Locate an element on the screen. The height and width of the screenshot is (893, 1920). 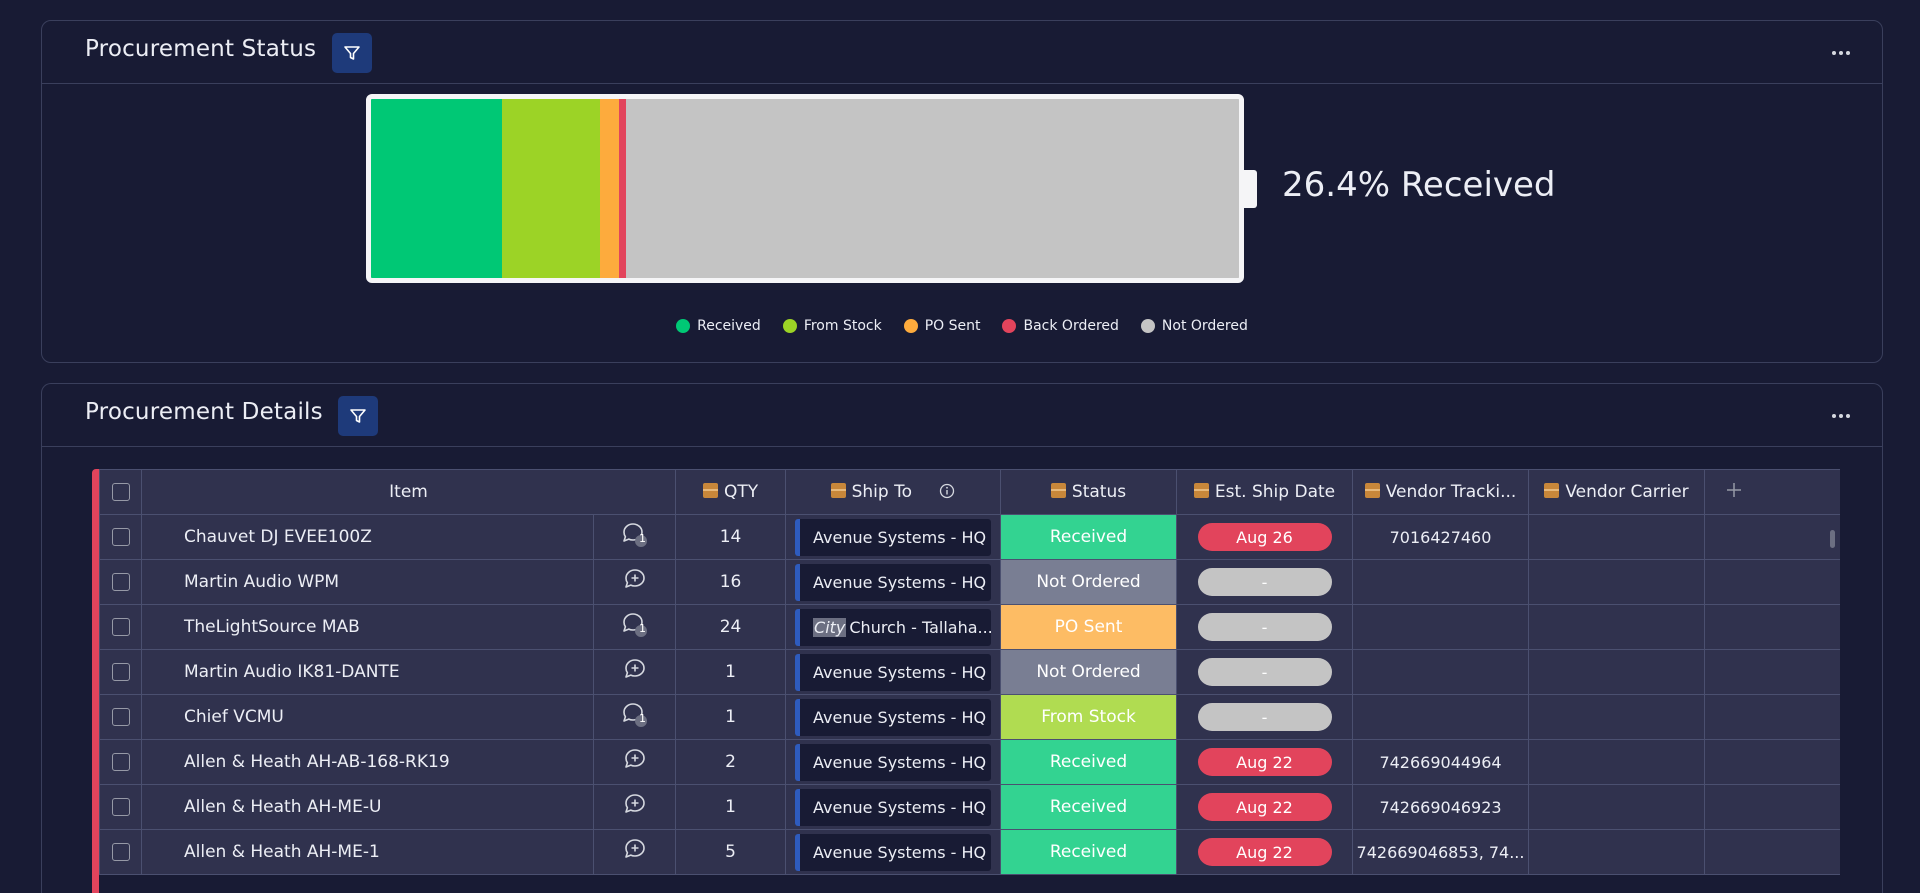
item-name-cell: Allen & Heath AH-AB-168-RK19 is located at coordinates (367, 762).